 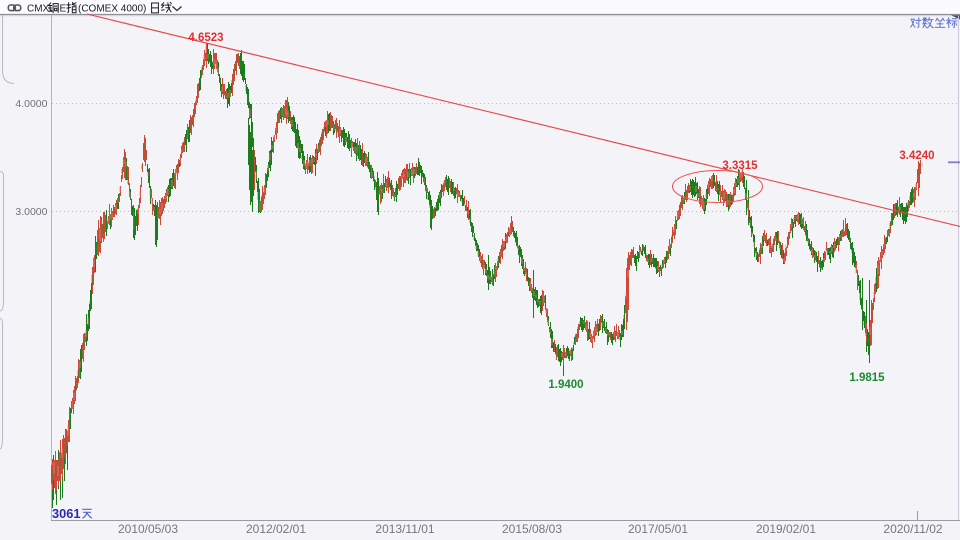 What do you see at coordinates (404, 529) in the screenshot?
I see `svg-text: 2013/11/01` at bounding box center [404, 529].